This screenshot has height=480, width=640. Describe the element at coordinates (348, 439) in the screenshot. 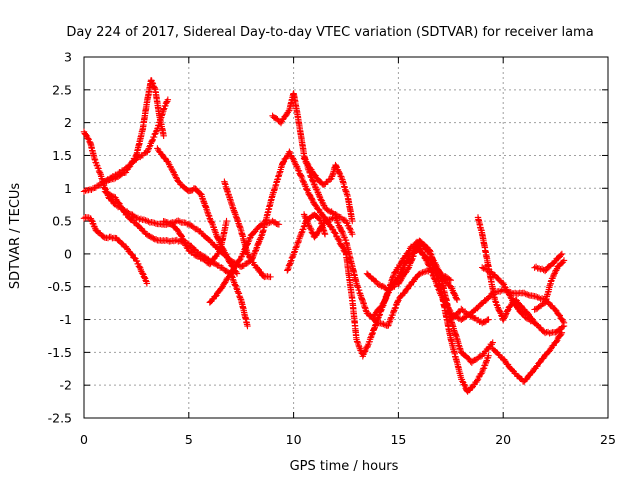

I see `x-tick-labels: 0 5 10 15 20 25` at that location.